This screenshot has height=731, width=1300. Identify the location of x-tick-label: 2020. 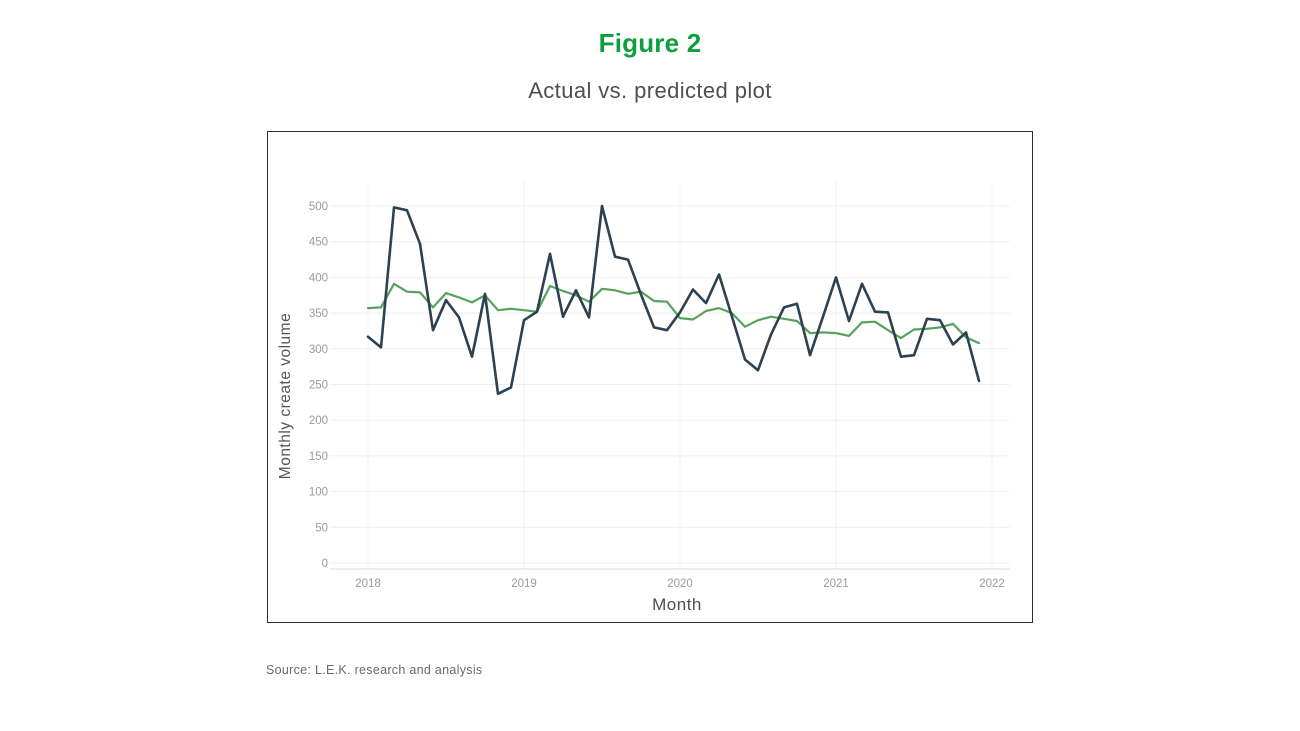
(680, 584).